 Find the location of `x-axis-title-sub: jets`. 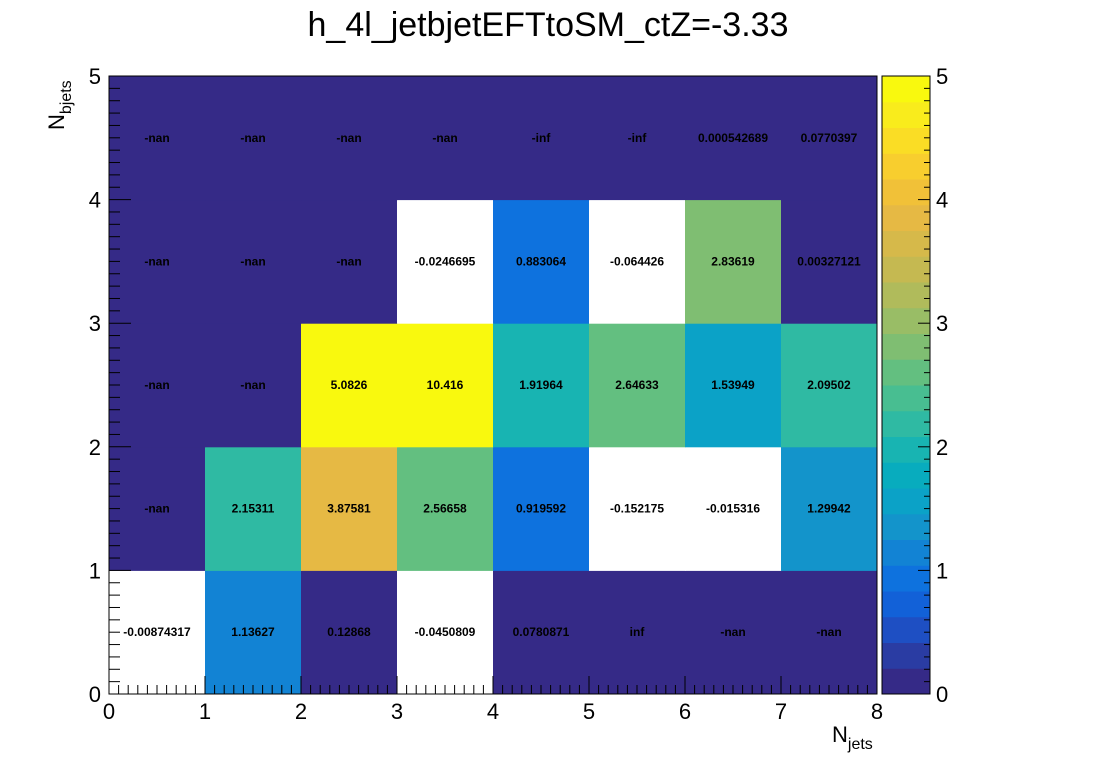

x-axis-title-sub: jets is located at coordinates (860, 744).